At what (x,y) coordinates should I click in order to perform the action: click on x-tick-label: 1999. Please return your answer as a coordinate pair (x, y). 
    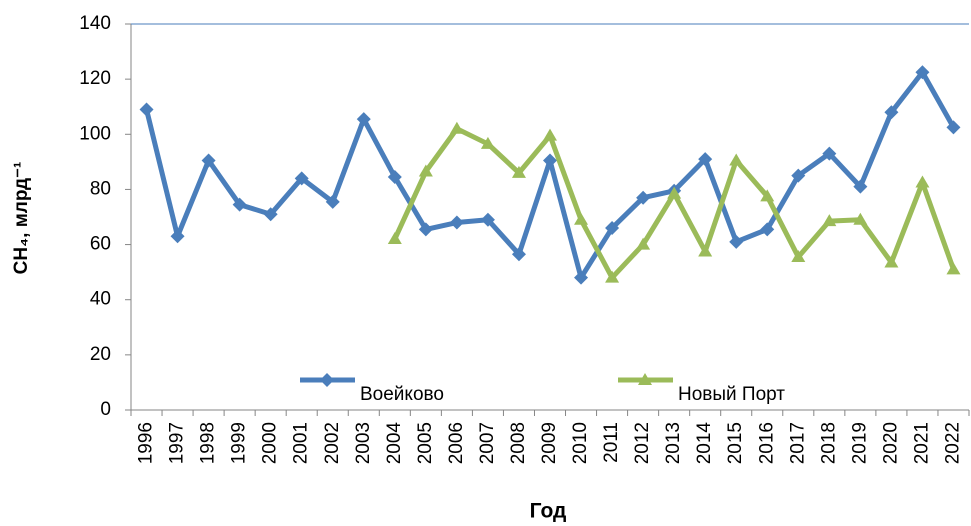
    Looking at the image, I should click on (239, 443).